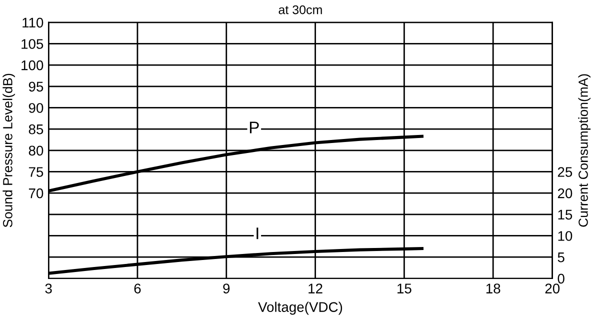 Image resolution: width=607 pixels, height=320 pixels. What do you see at coordinates (36, 129) in the screenshot?
I see `y-tick-label: 85` at bounding box center [36, 129].